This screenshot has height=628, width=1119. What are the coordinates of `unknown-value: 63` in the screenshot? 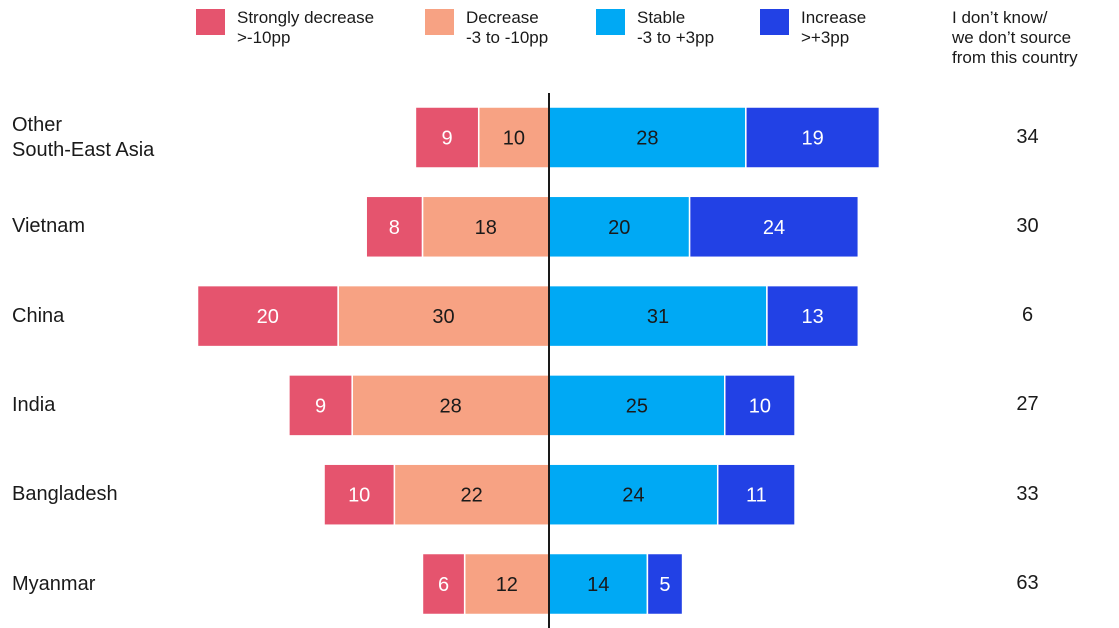 It's located at (1027, 583).